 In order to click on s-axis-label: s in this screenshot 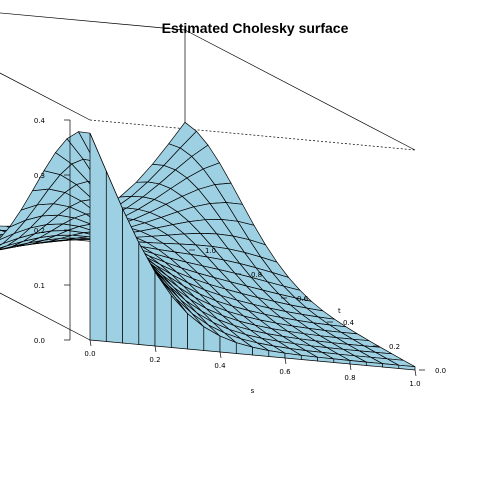, I will do `click(253, 391)`.